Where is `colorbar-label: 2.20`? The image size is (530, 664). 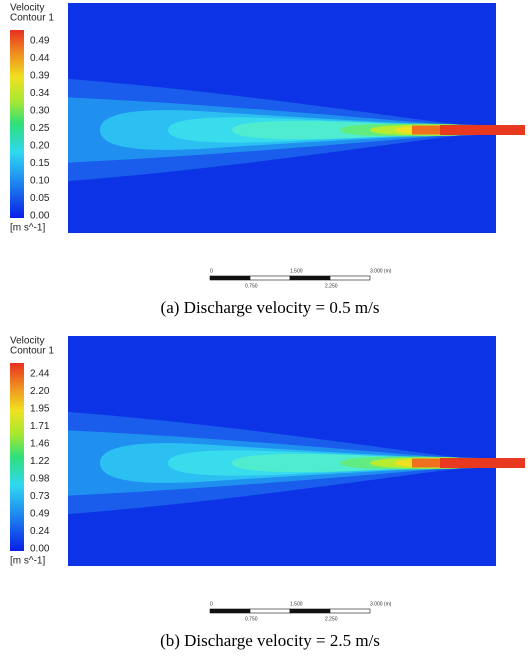 colorbar-label: 2.20 is located at coordinates (40, 391).